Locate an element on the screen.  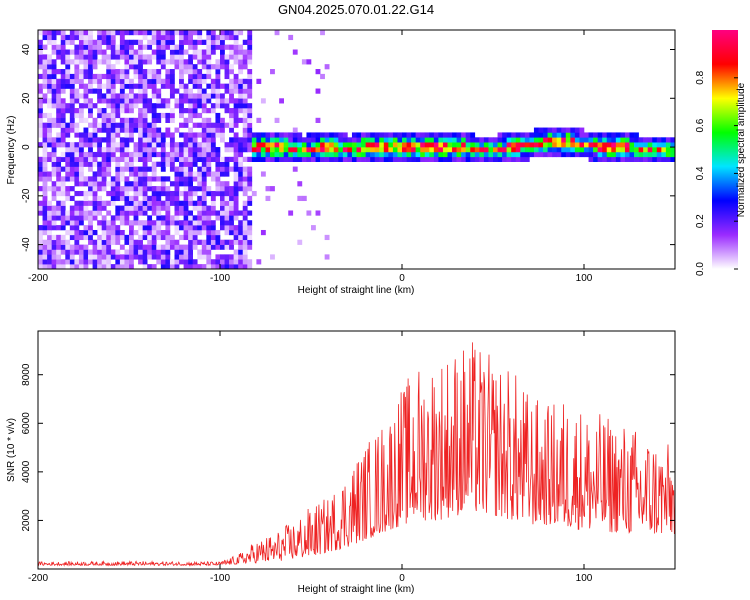
spectrogram-x-axis-label: Height of straight line (km) is located at coordinates (356, 290).